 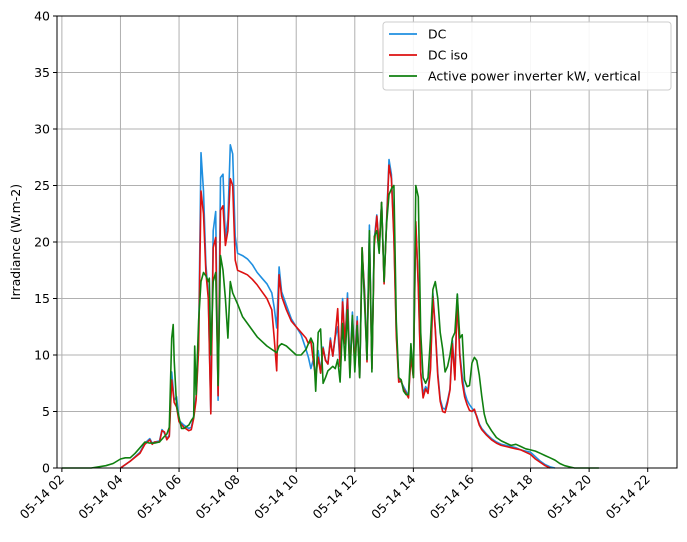 I want to click on legend-label-2: DC iso, so click(x=448, y=55).